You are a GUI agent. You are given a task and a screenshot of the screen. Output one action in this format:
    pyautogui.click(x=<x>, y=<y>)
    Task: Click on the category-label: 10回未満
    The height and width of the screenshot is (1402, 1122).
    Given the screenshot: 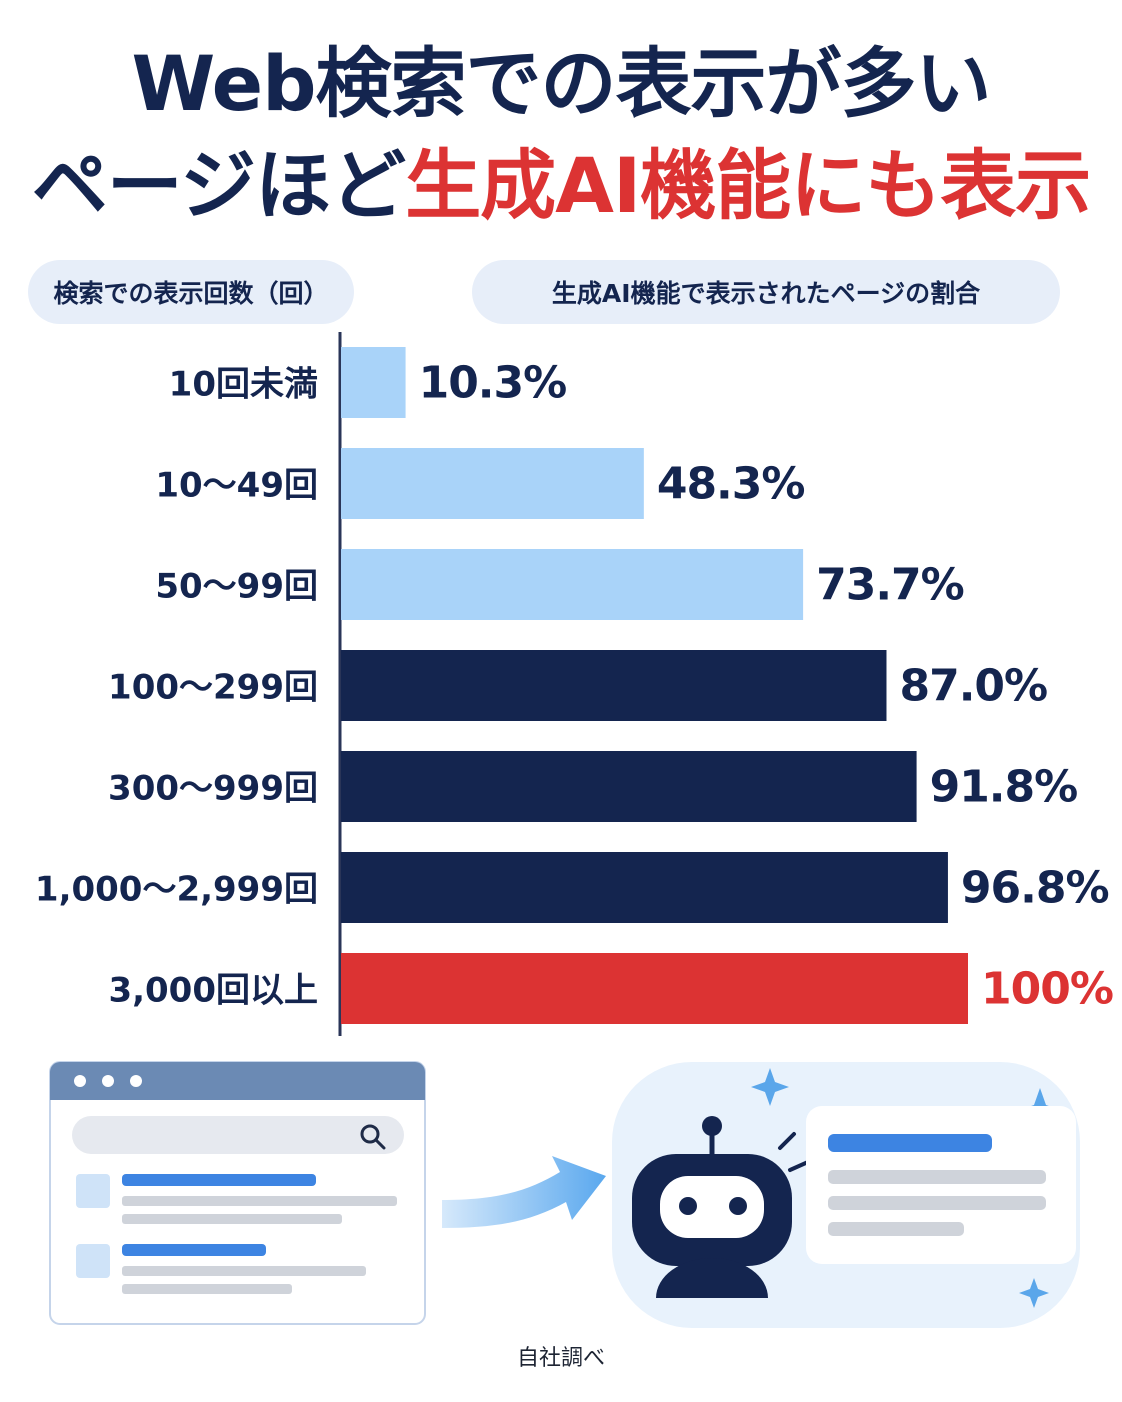 What is the action you would take?
    pyautogui.click(x=243, y=385)
    